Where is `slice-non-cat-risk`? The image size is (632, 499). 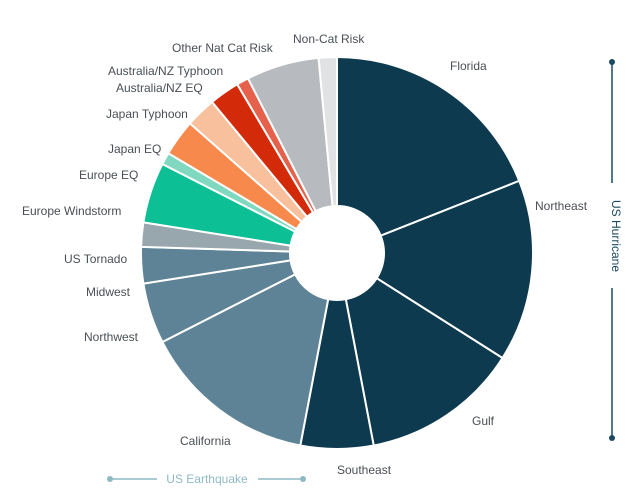
slice-non-cat-risk is located at coordinates (327, 131).